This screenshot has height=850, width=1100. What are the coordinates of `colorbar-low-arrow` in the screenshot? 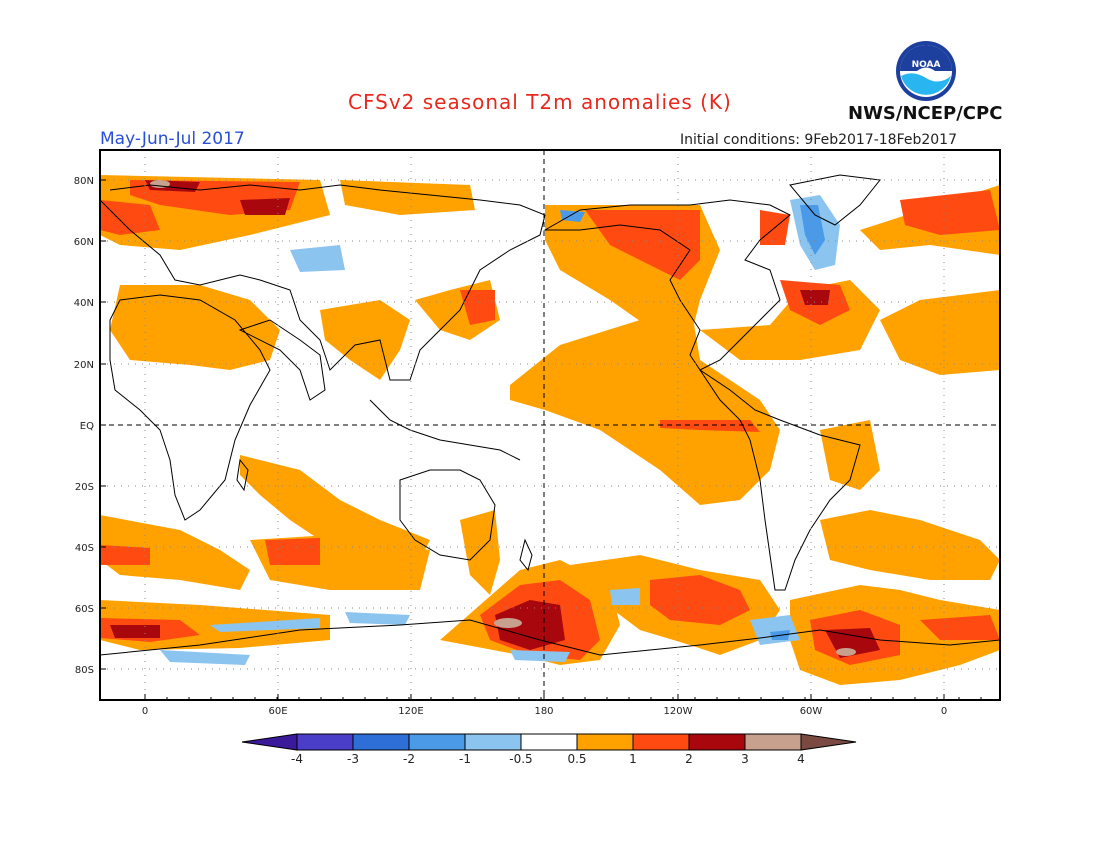 It's located at (269, 742).